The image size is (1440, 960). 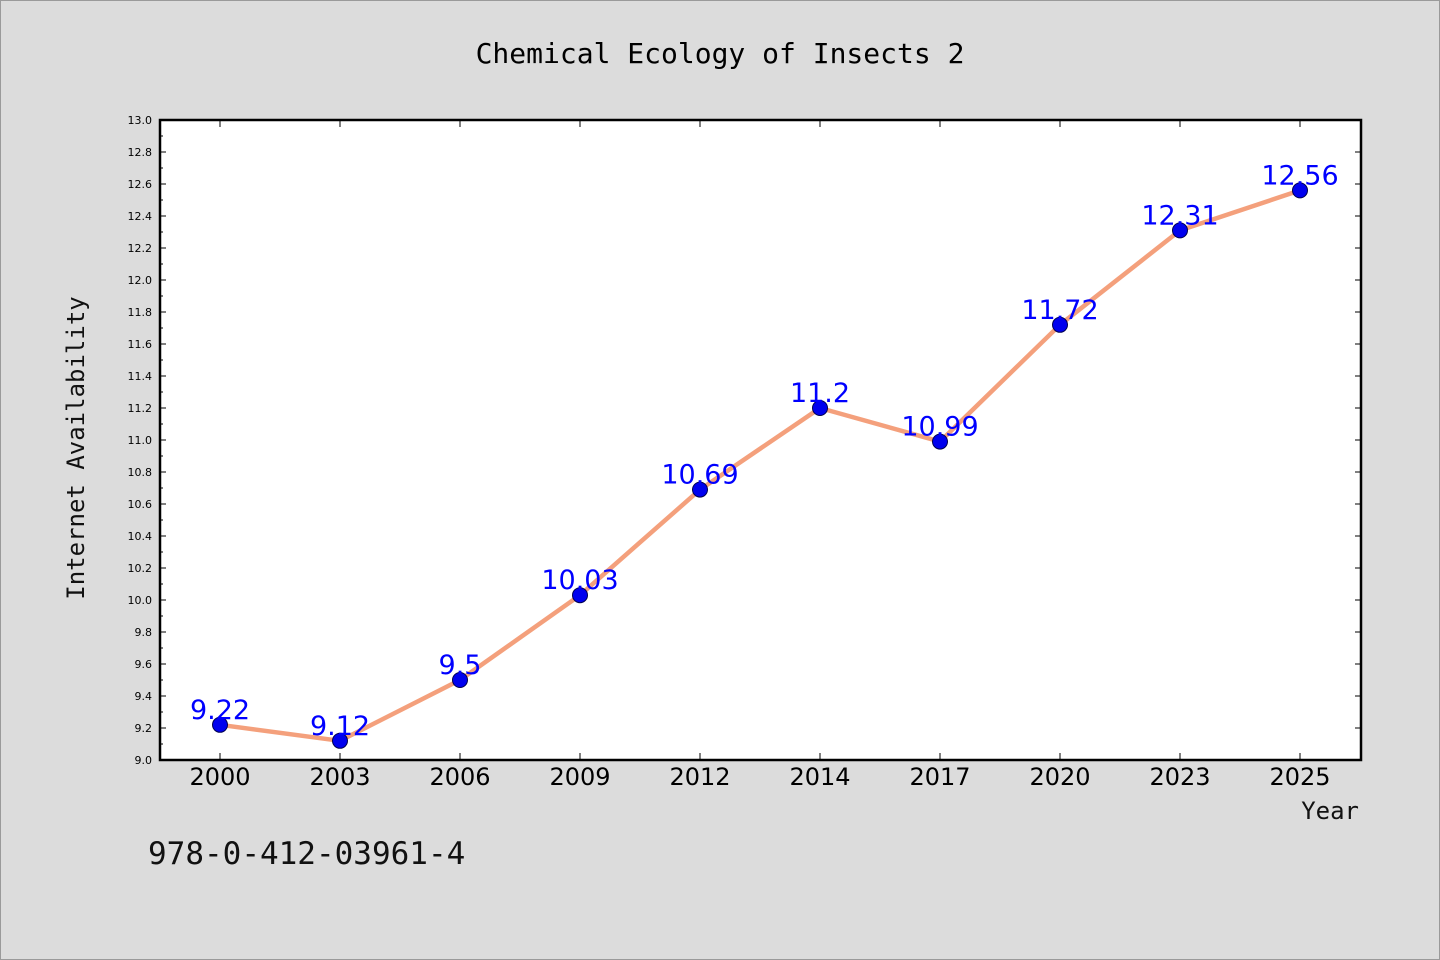 I want to click on x-tick-label: 2006, so click(x=459, y=777).